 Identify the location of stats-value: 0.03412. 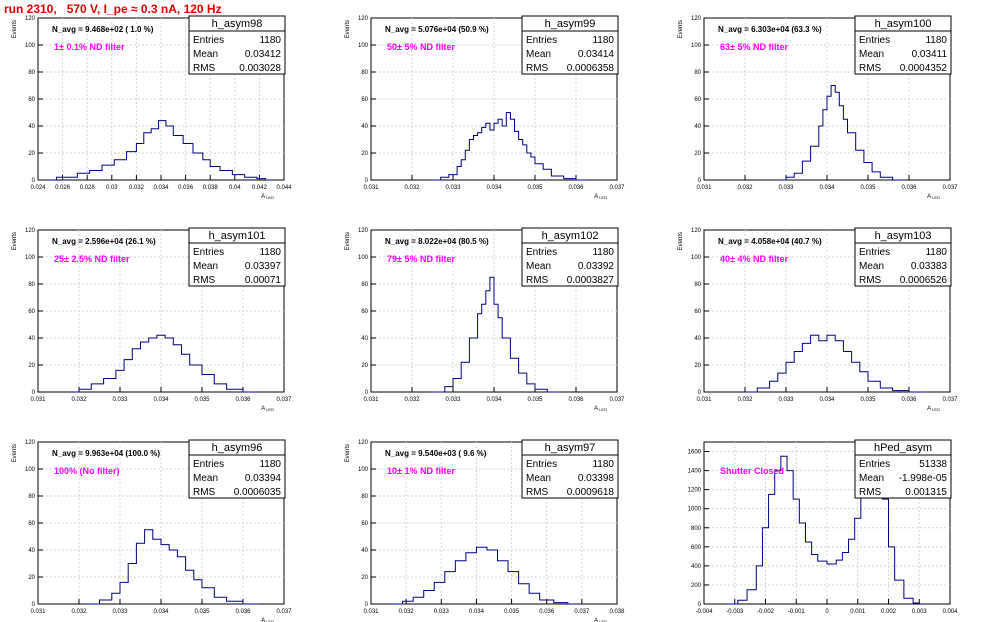
(263, 54).